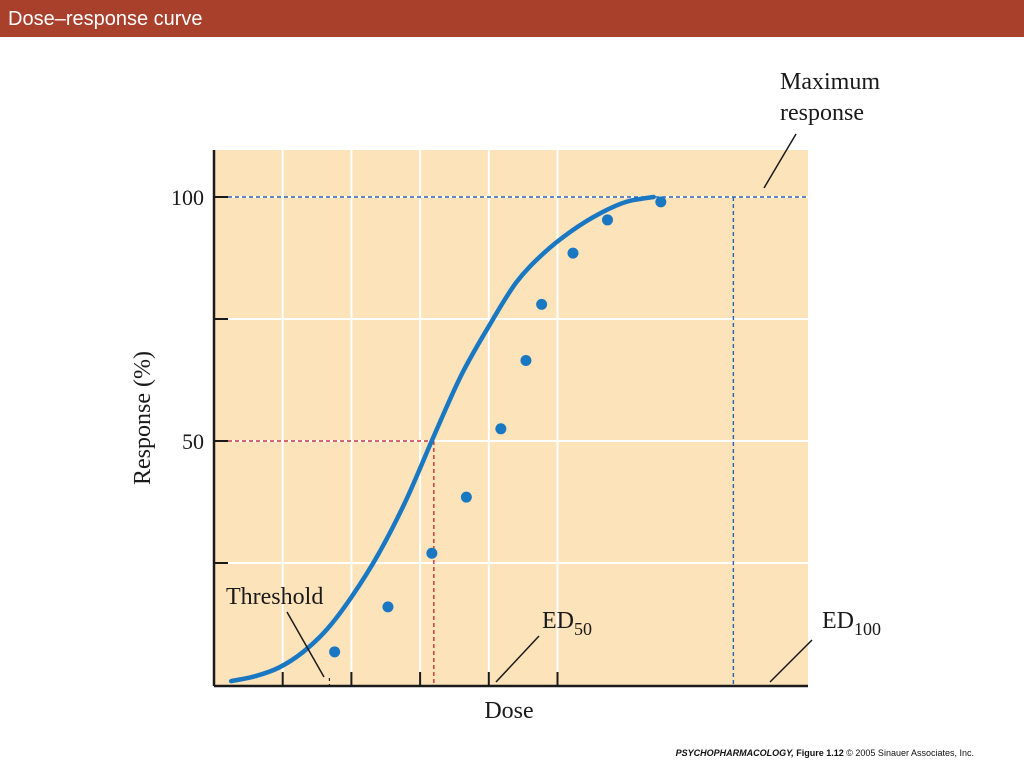 The height and width of the screenshot is (768, 1024). I want to click on slide-title: Dose–response curve, so click(105, 19).